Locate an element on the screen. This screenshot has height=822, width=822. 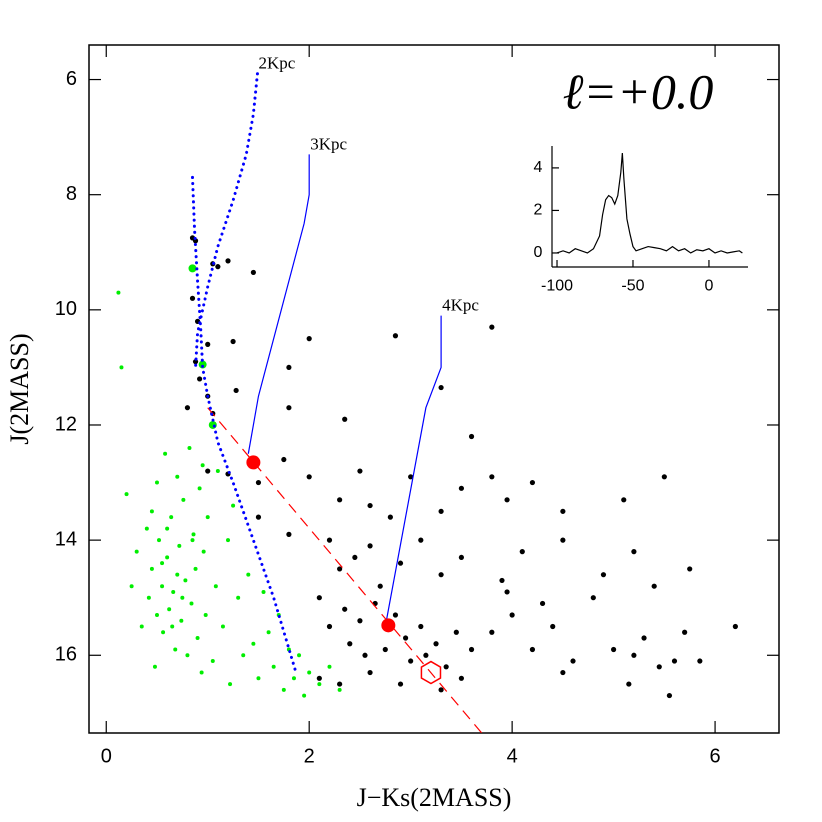
line is located at coordinates (649, 203).